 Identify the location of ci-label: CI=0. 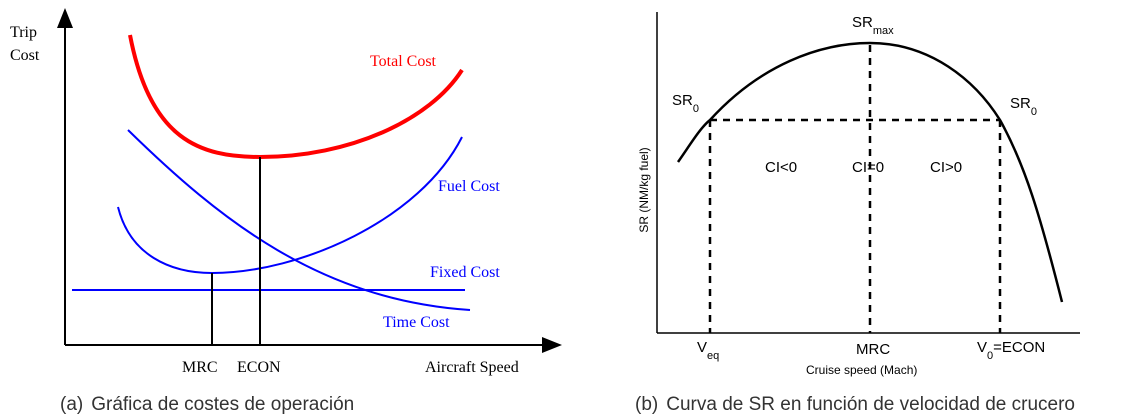
(868, 167).